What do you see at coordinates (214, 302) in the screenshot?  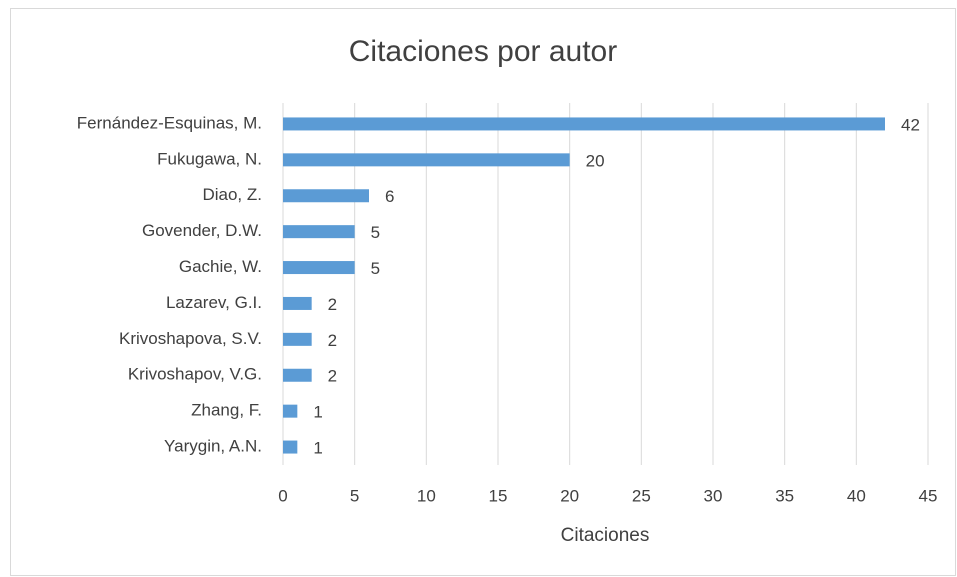 I see `y-tick-label: Lazarev, G.I.` at bounding box center [214, 302].